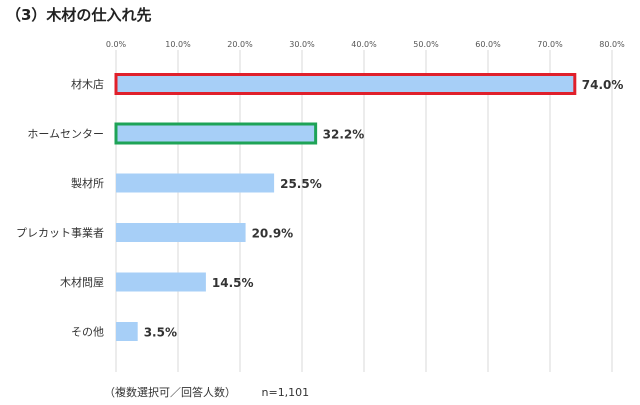 The width and height of the screenshot is (640, 405). I want to click on x-tick-label: 20.0%, so click(240, 44).